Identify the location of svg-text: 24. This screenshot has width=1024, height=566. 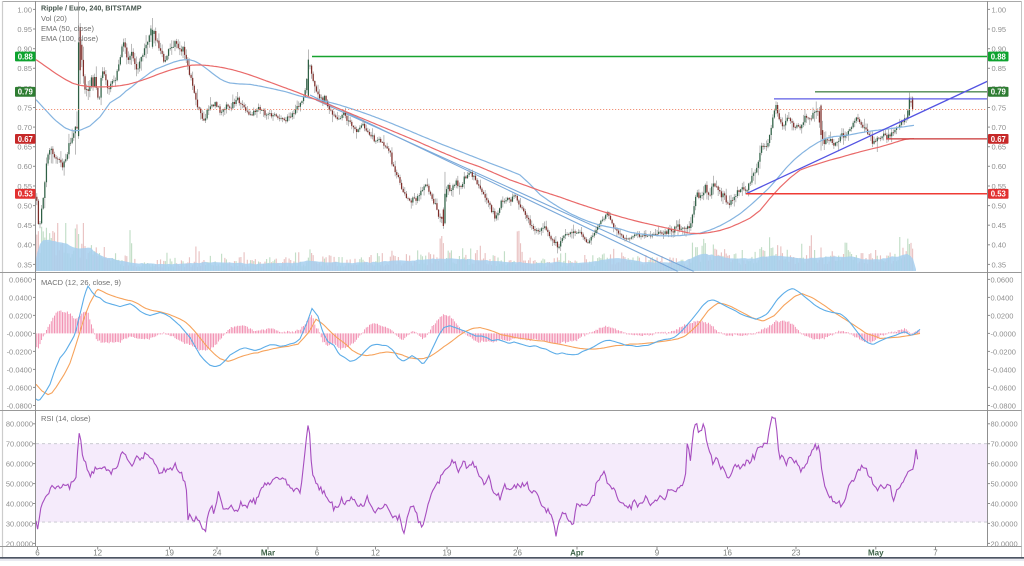
(217, 553).